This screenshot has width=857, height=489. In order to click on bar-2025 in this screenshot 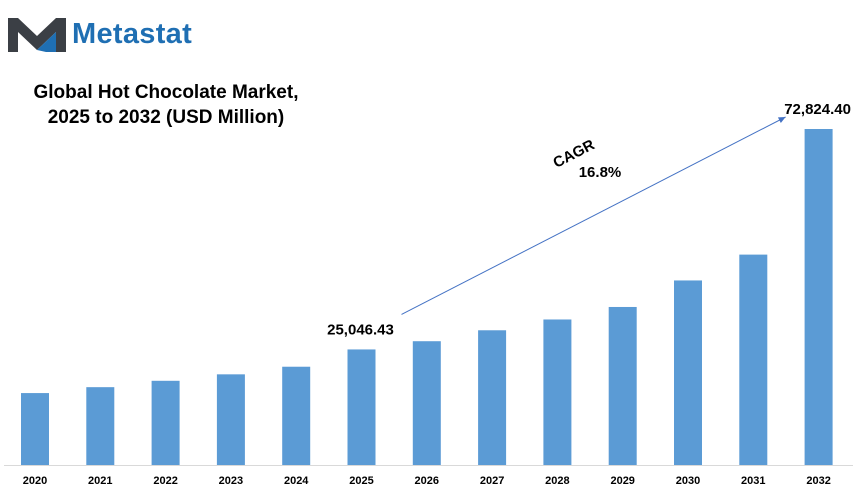, I will do `click(361, 407)`.